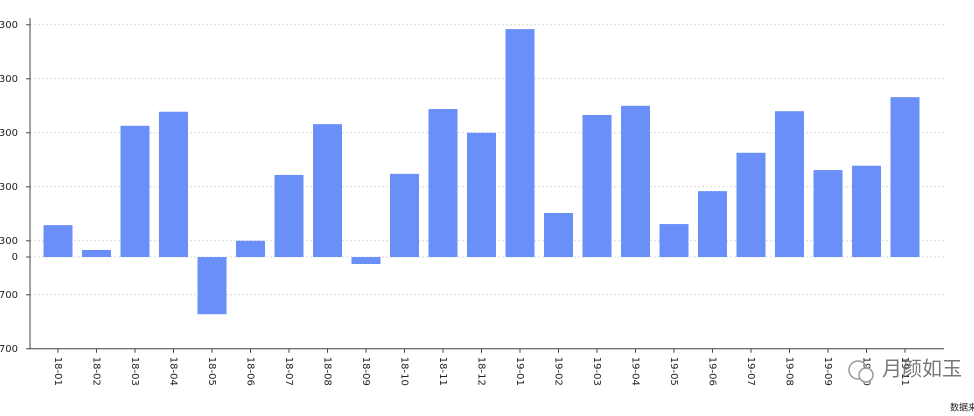  Describe the element at coordinates (673, 371) in the screenshot. I see `x-tick-label: 19-05` at that location.